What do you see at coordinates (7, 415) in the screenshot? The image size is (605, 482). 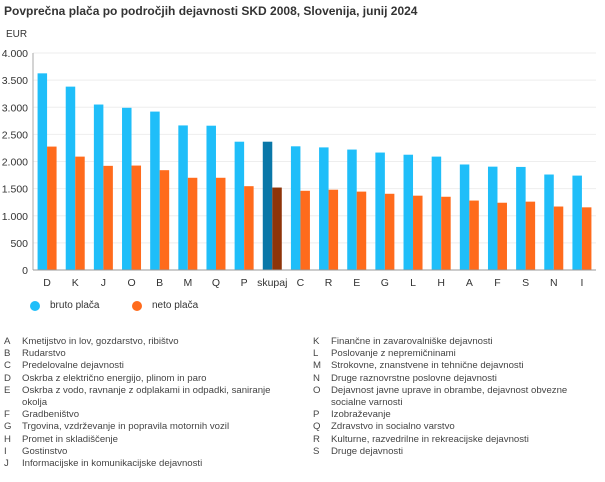 I see `category-code: F` at bounding box center [7, 415].